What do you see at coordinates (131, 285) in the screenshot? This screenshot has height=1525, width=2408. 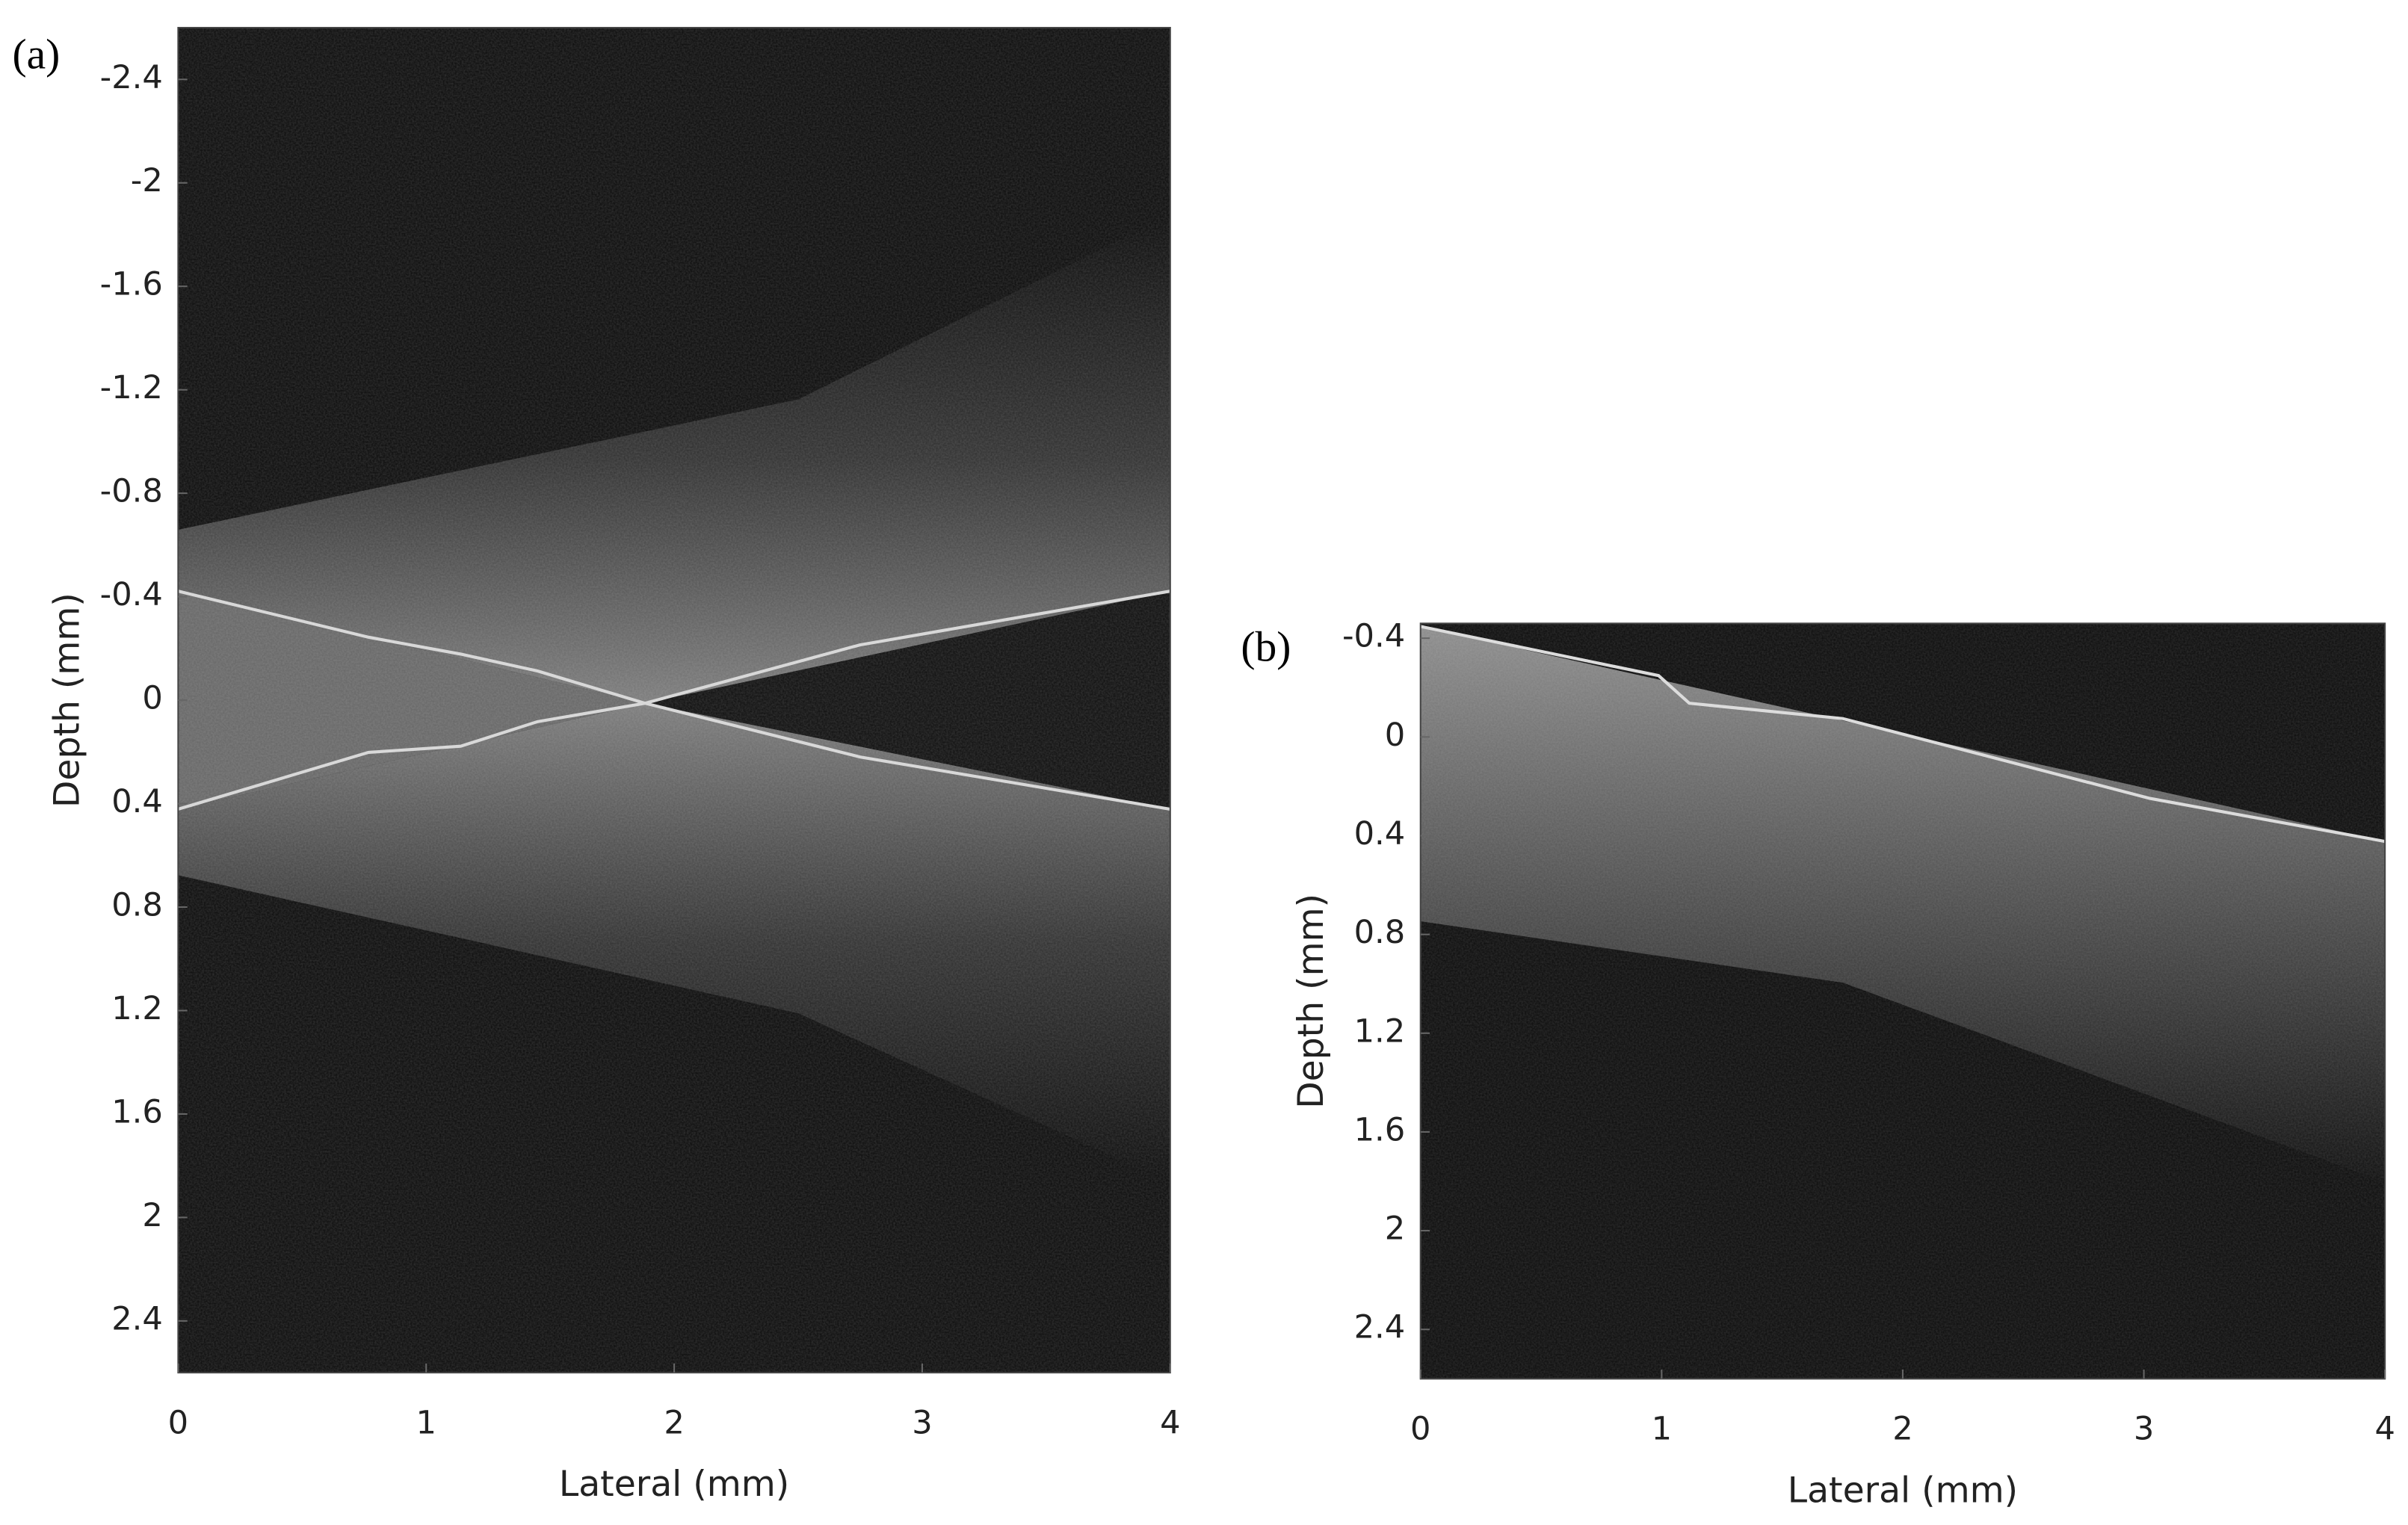 I see `y-tick-label: -1.6` at bounding box center [131, 285].